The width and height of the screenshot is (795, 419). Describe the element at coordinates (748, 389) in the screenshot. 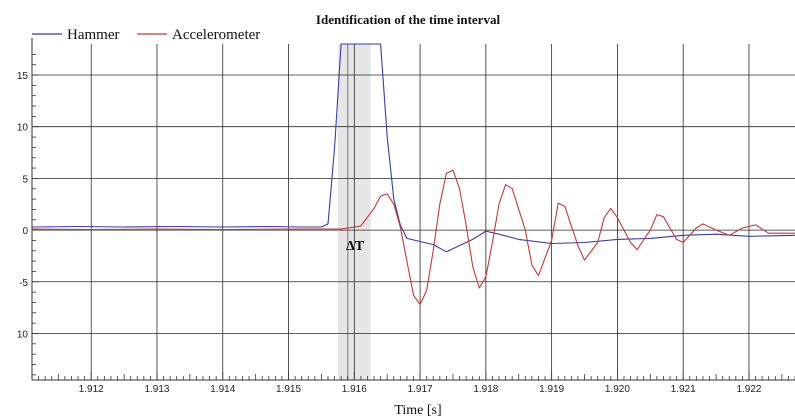

I see `x-tick-label: 1.922` at that location.